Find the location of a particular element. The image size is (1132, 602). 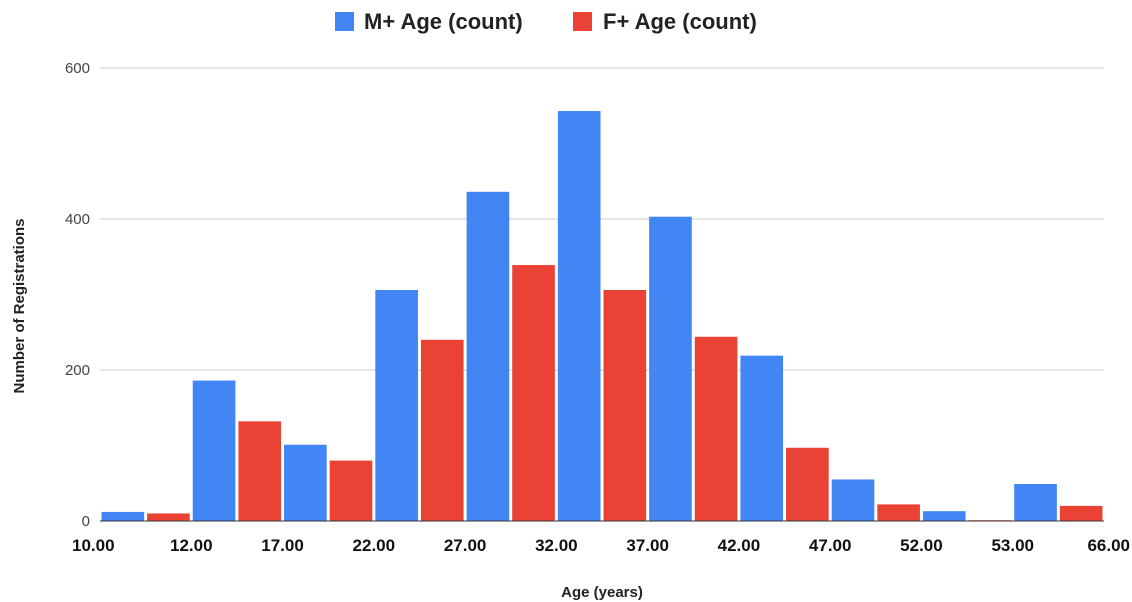

y-axis-title: Number of Registrations is located at coordinates (19, 305).